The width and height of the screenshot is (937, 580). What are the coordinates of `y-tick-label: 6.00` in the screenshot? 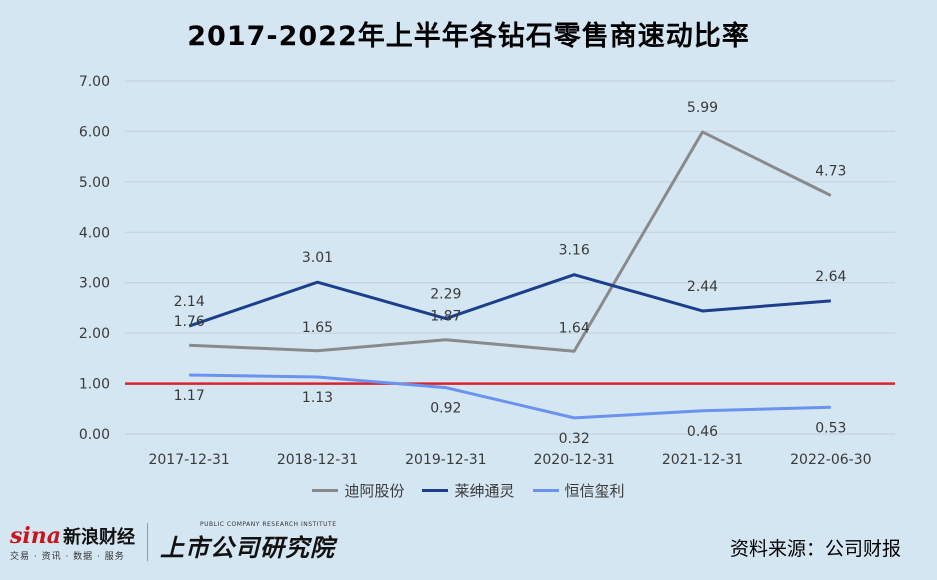 It's located at (94, 132).